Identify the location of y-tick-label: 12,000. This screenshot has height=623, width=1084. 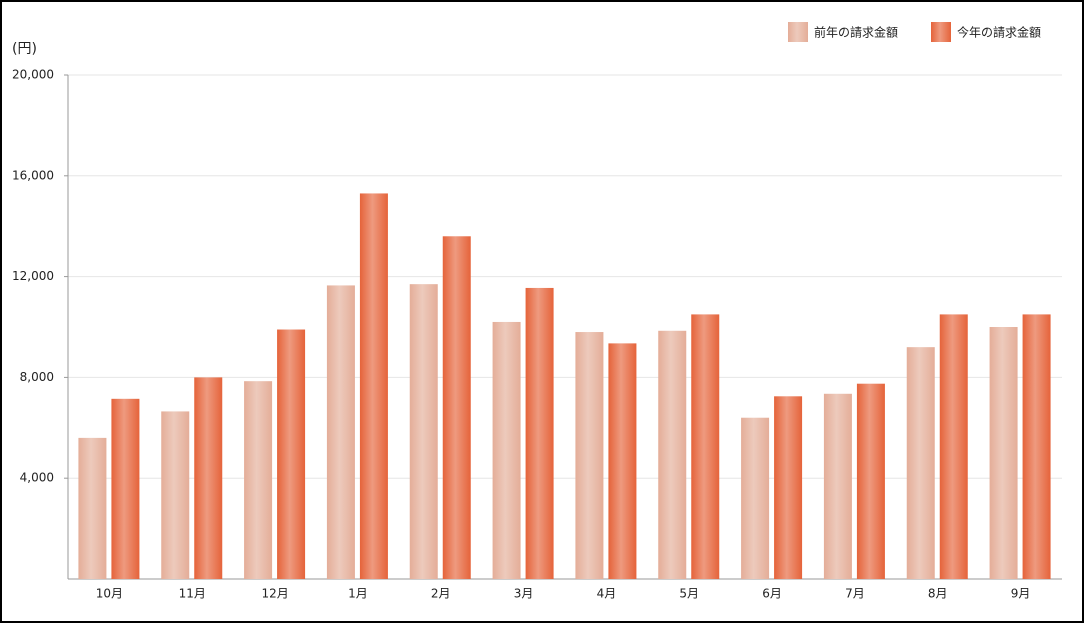
(33, 276).